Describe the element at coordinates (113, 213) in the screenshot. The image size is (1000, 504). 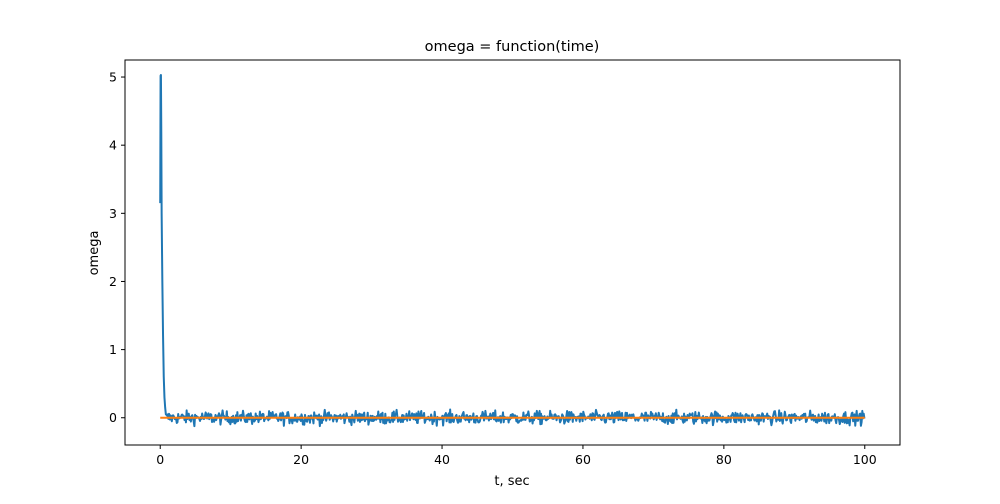
I see `y-tick-label: 3` at that location.